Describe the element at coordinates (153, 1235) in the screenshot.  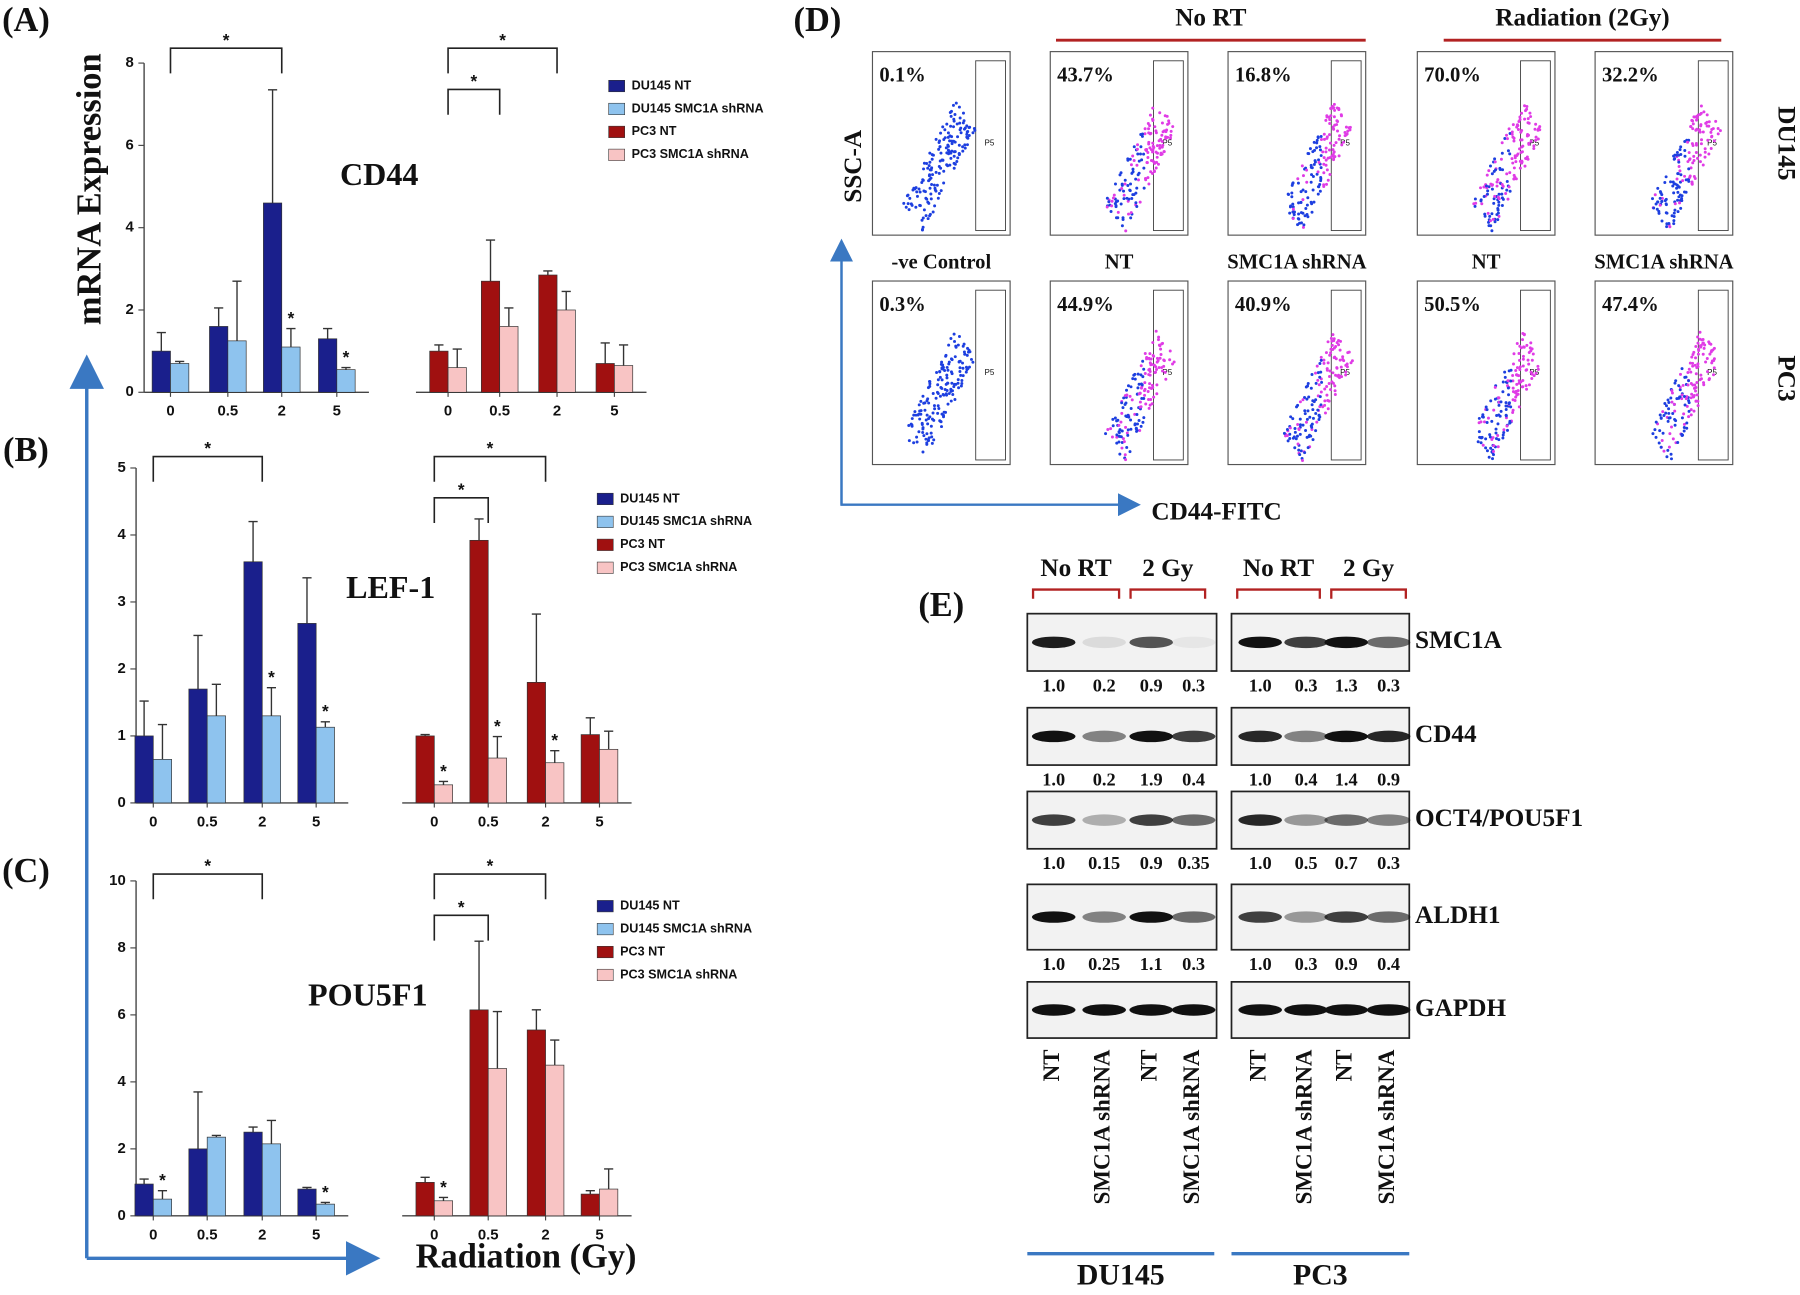
I see `x-tick-label: 0` at that location.